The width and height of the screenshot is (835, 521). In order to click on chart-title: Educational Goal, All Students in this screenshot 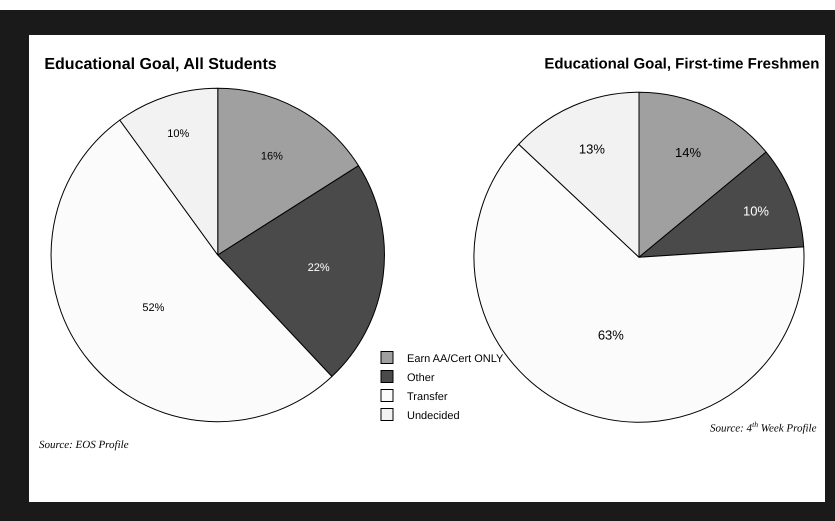, I will do `click(160, 64)`.